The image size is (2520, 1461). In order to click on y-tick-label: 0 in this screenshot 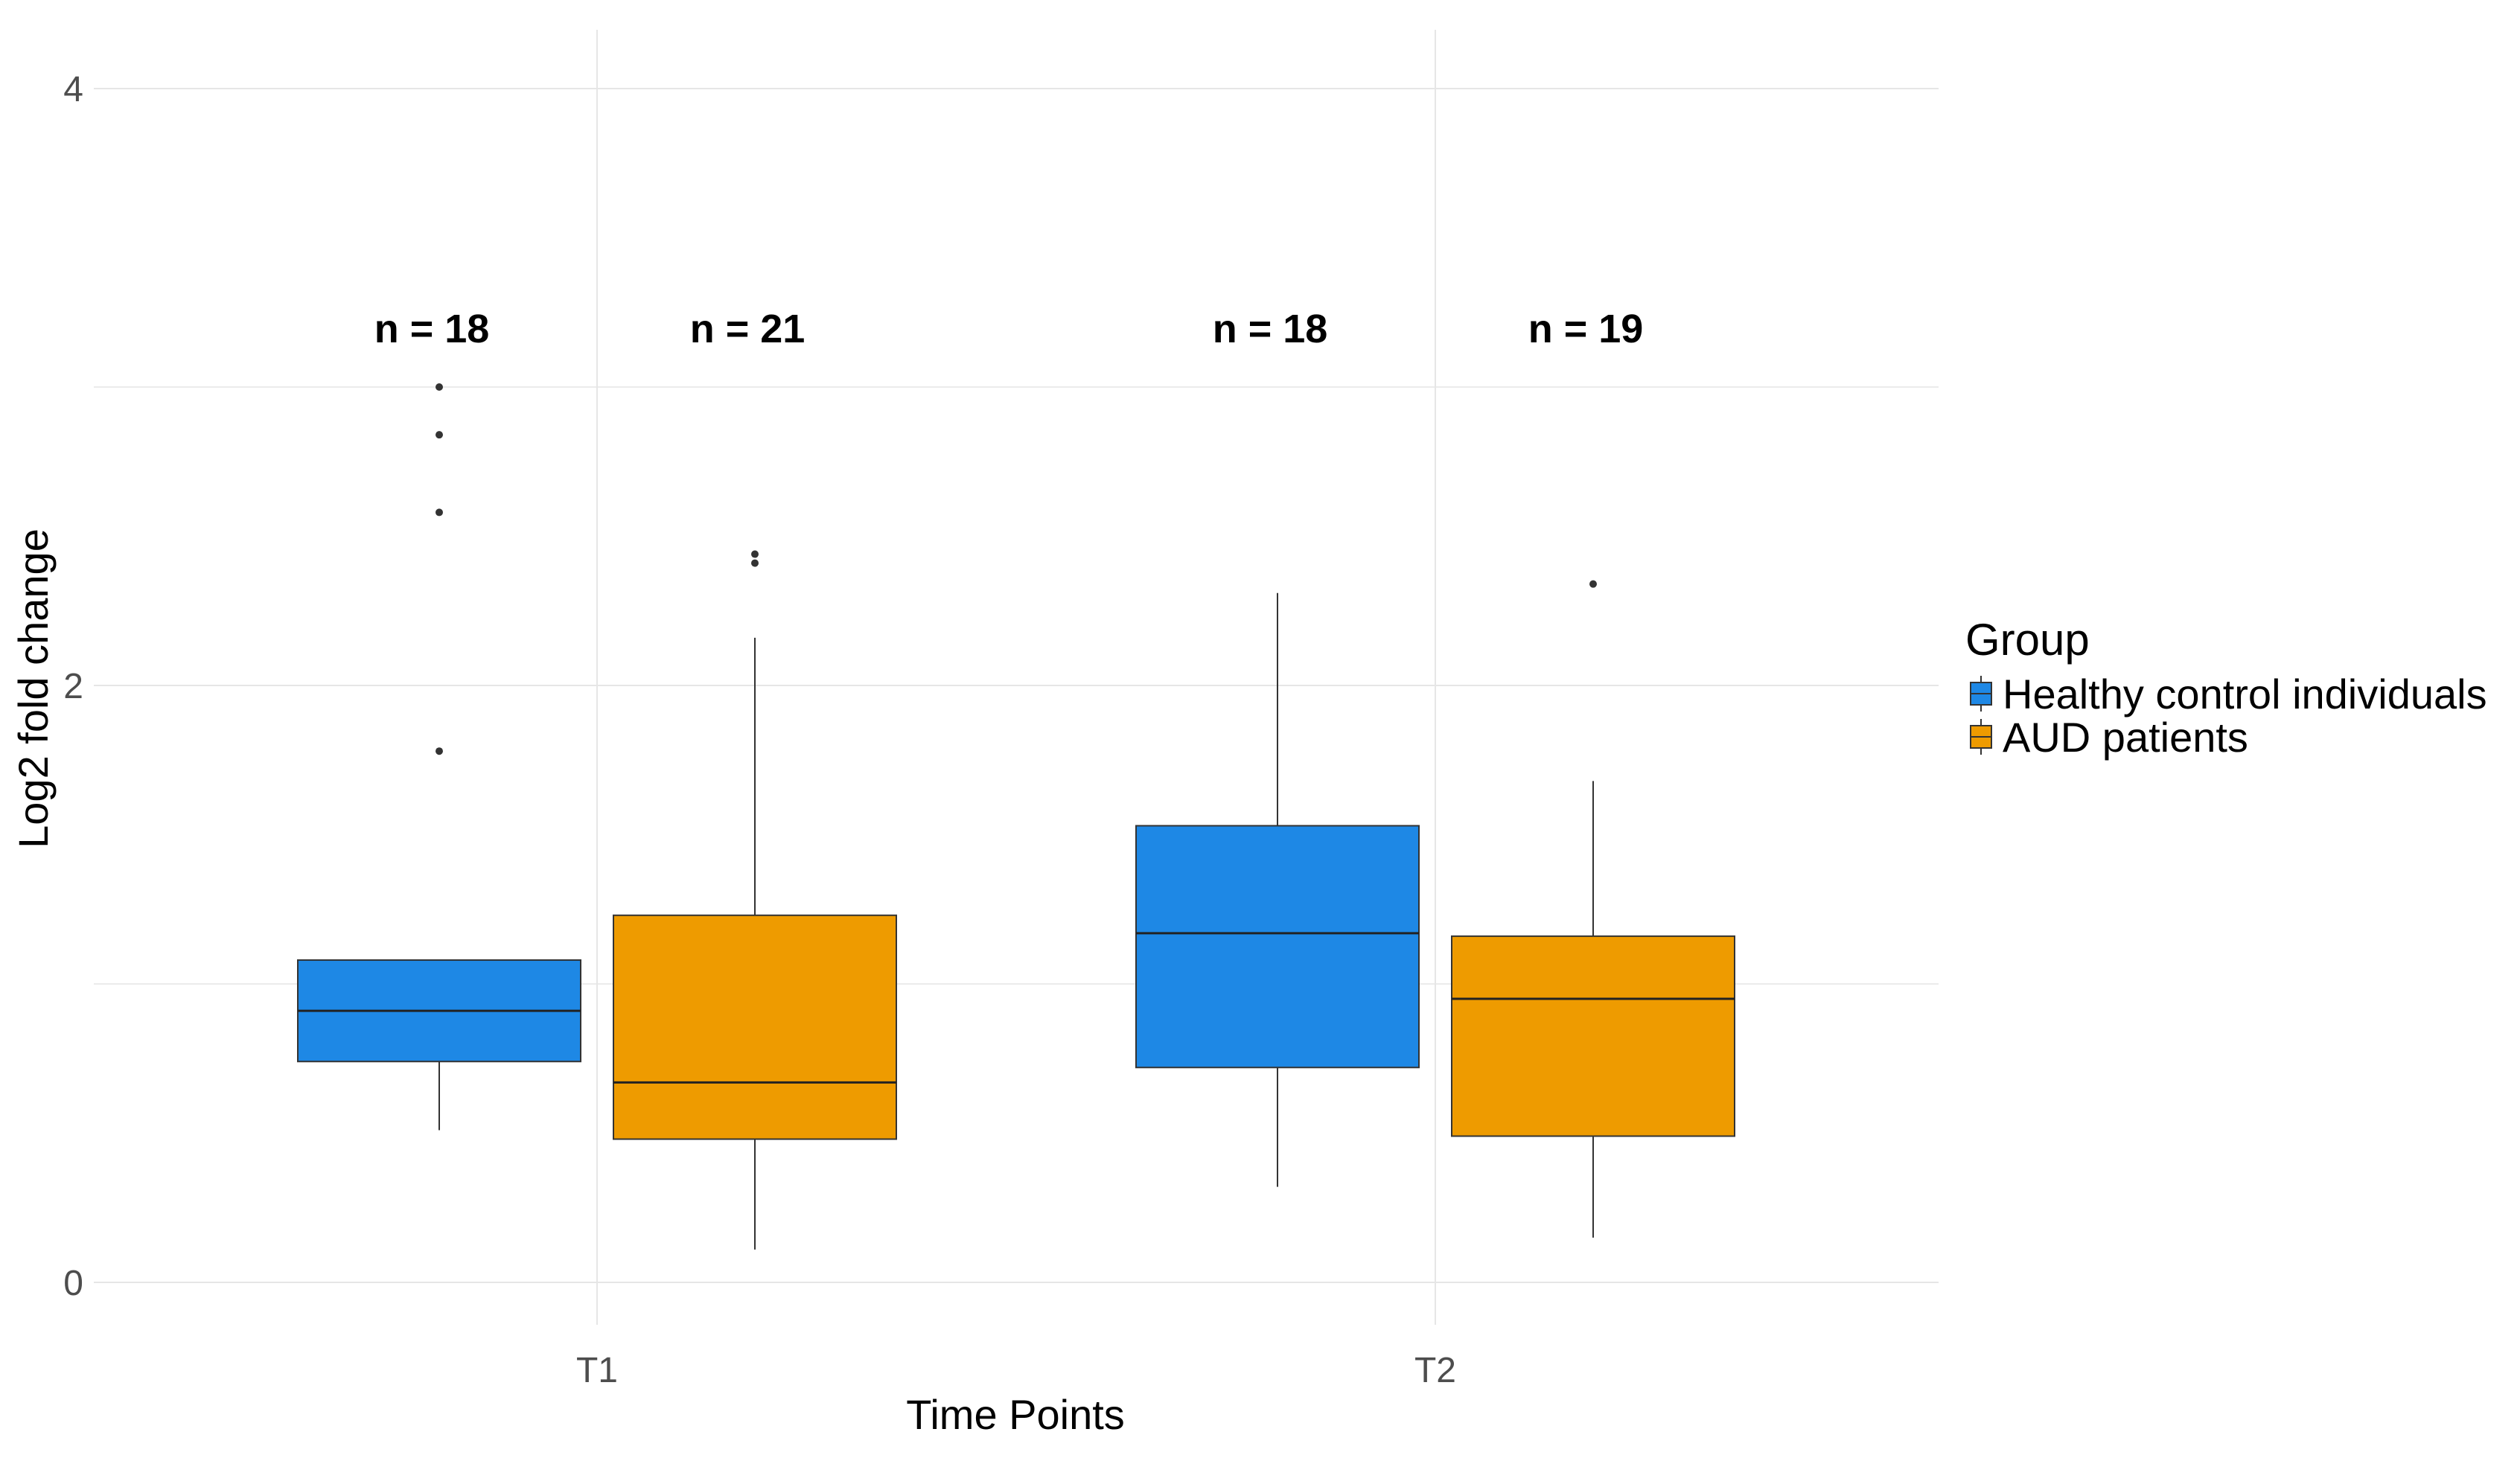, I will do `click(73, 1283)`.